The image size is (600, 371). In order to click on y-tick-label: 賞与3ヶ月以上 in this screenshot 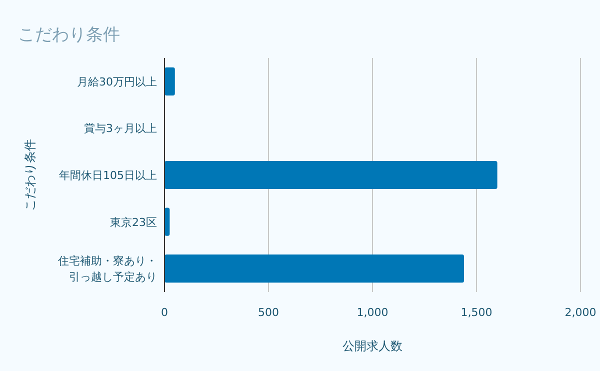, I will do `click(120, 129)`.